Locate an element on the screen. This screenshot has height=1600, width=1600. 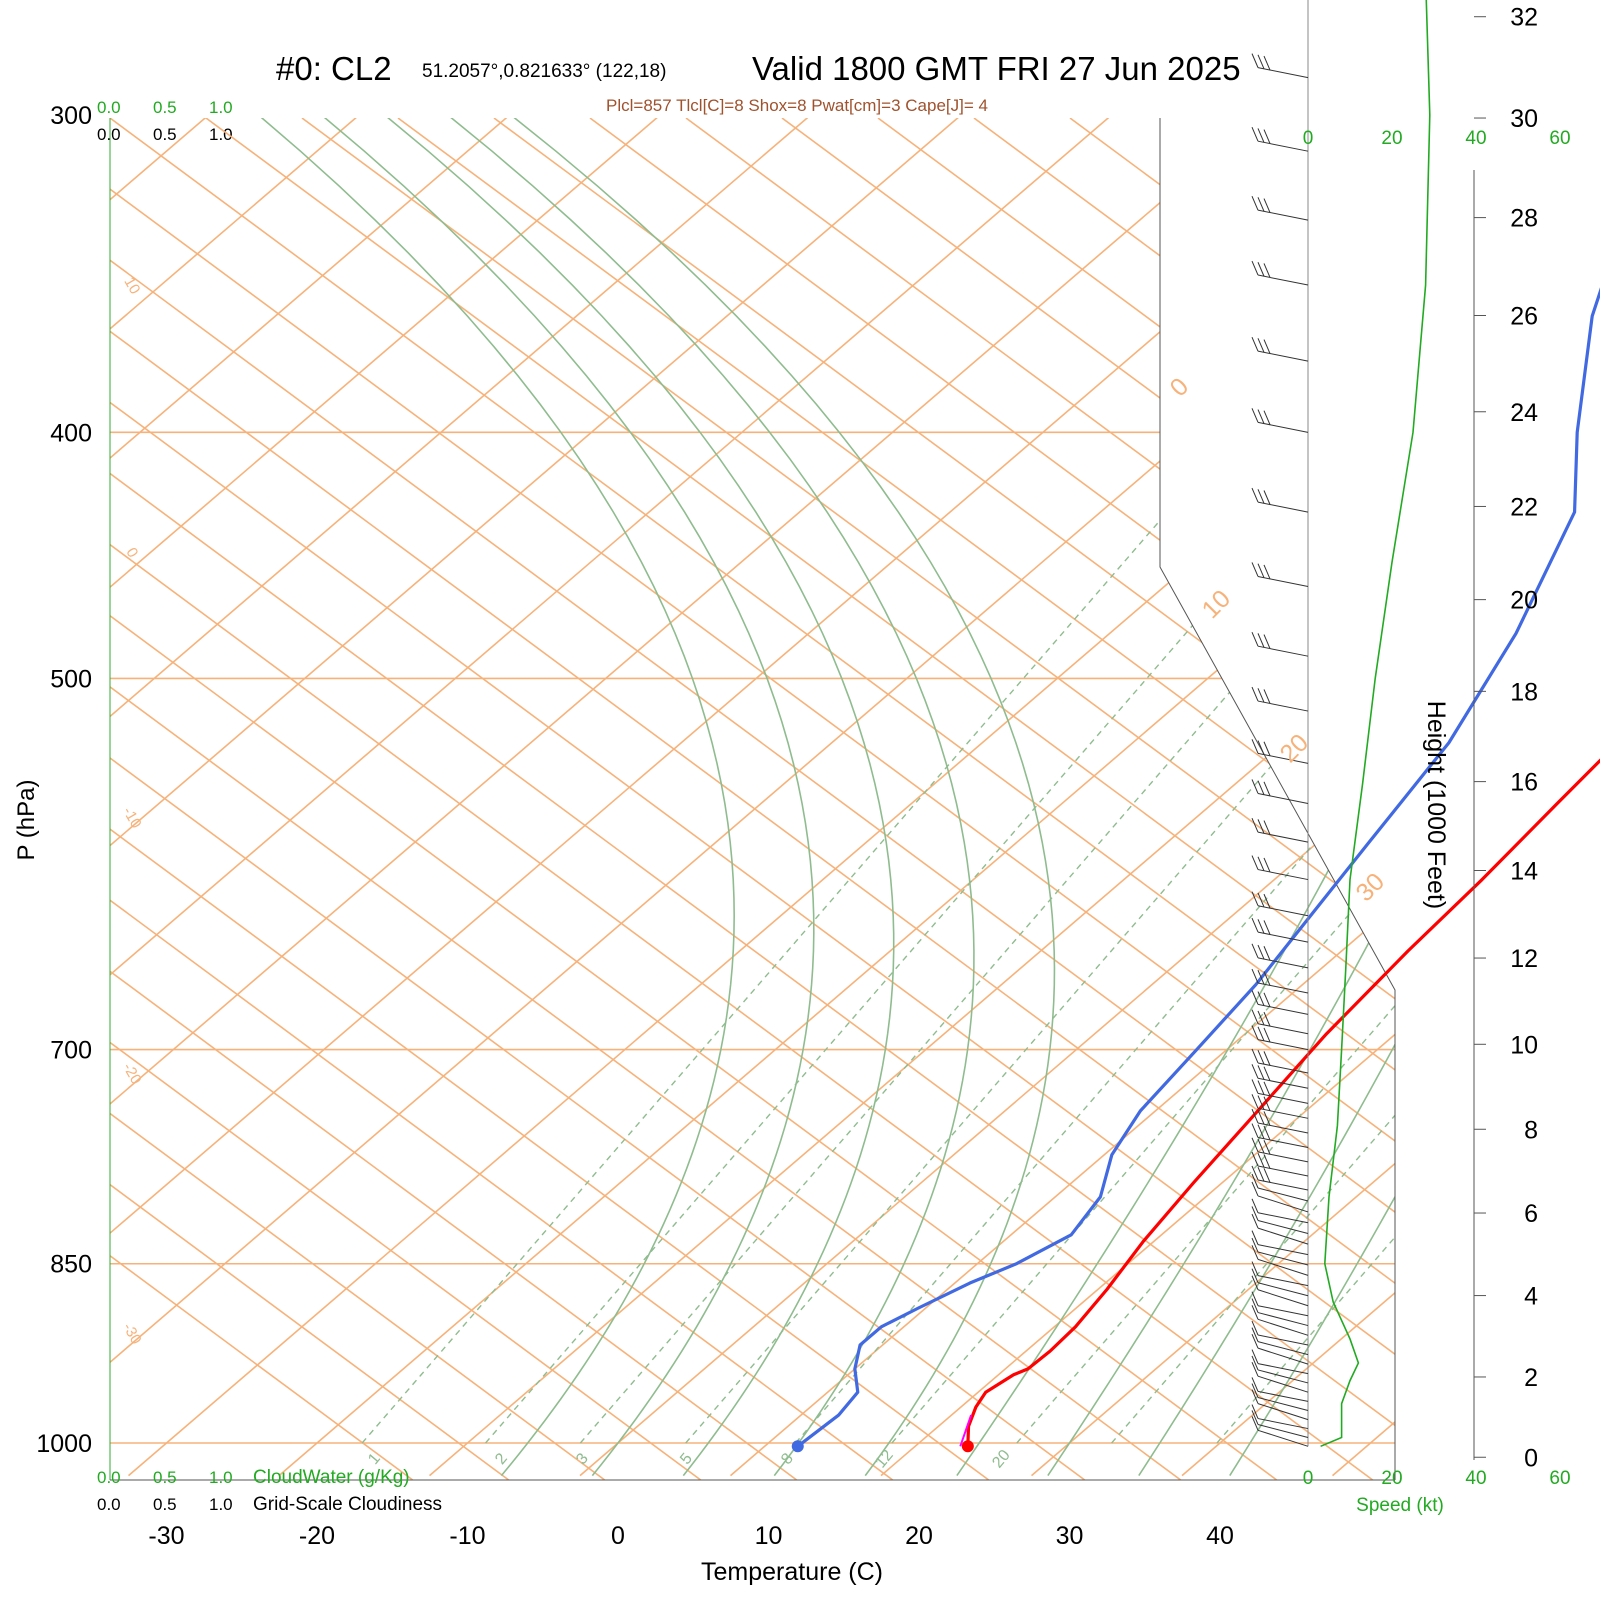
plot-outline is located at coordinates (1277, 799).